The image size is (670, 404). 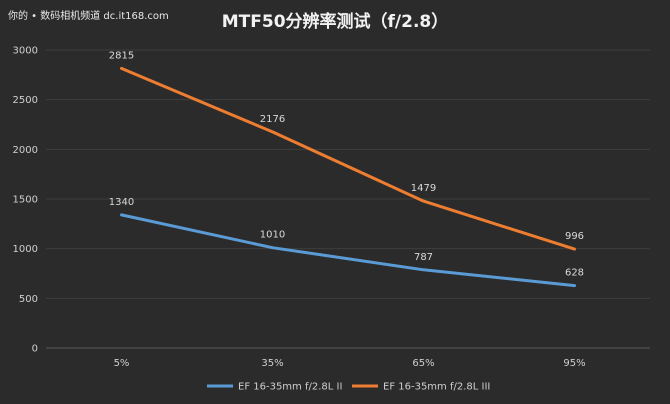 What do you see at coordinates (436, 387) in the screenshot?
I see `legend-label: EF 16-35mm f/2.8L III` at bounding box center [436, 387].